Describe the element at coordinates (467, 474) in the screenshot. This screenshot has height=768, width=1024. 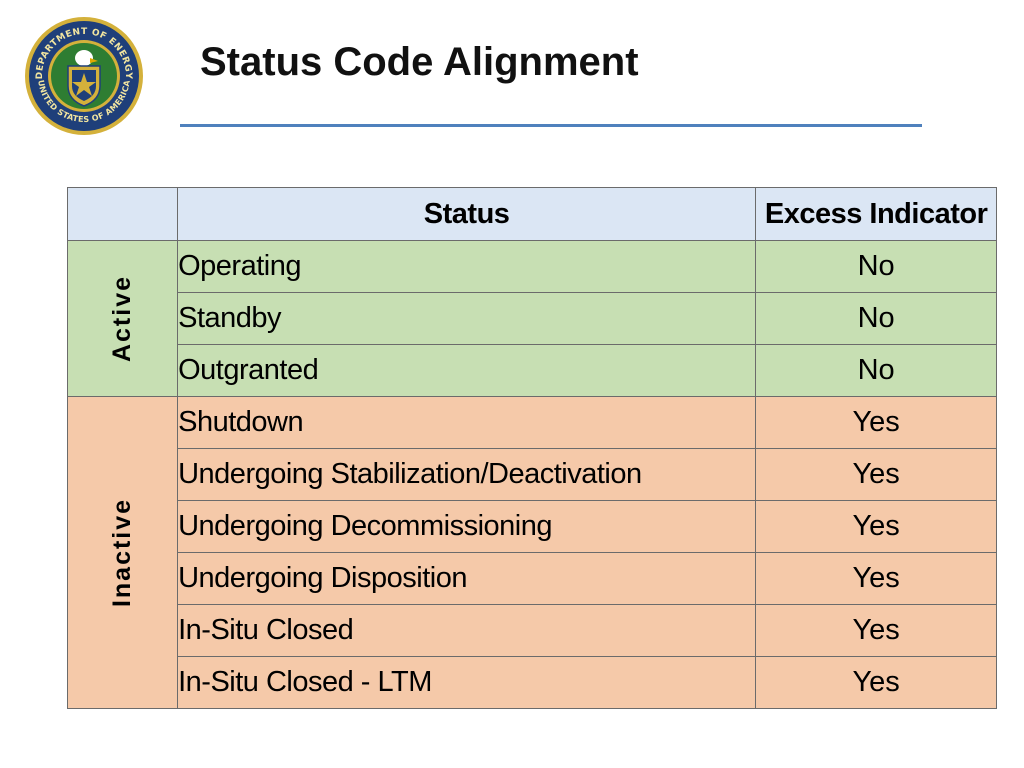
I see `status-cell: Undergoing Stabilization/Deactivation` at that location.